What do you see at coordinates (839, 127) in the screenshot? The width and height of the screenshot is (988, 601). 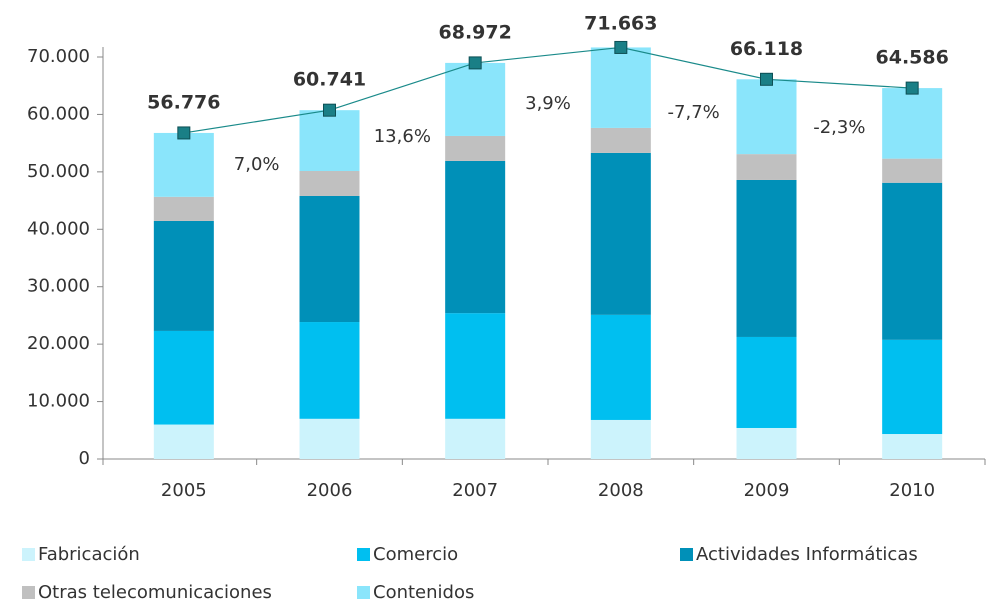 I see `growth-label: -2,3%` at bounding box center [839, 127].